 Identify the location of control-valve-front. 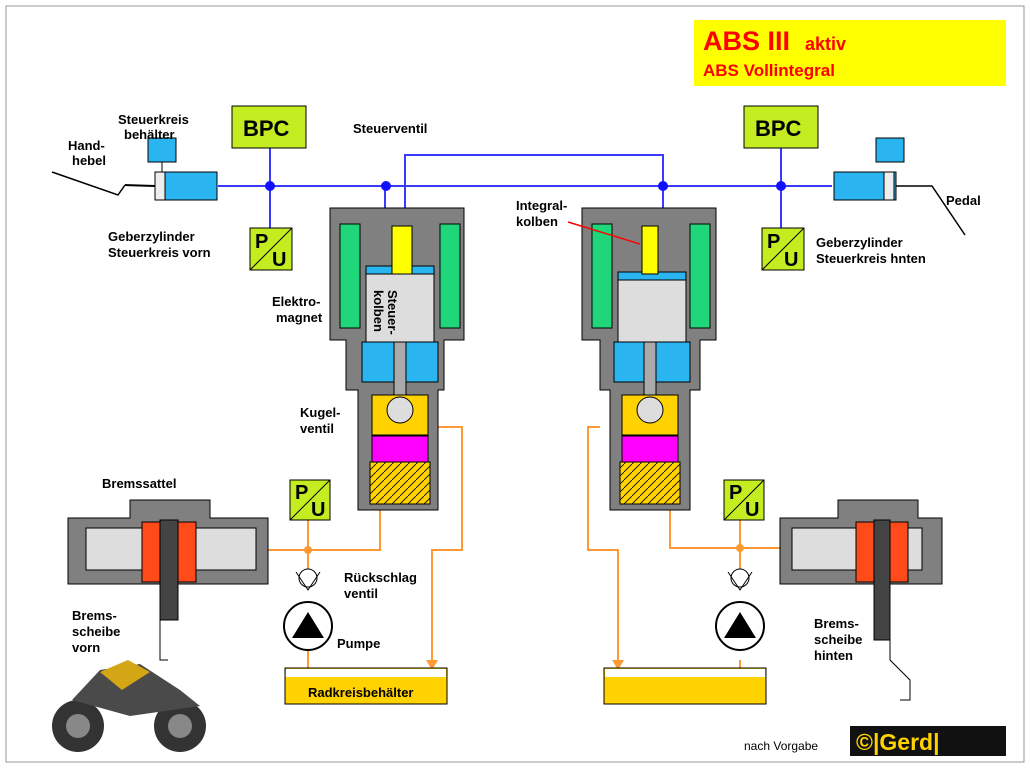
(397, 359).